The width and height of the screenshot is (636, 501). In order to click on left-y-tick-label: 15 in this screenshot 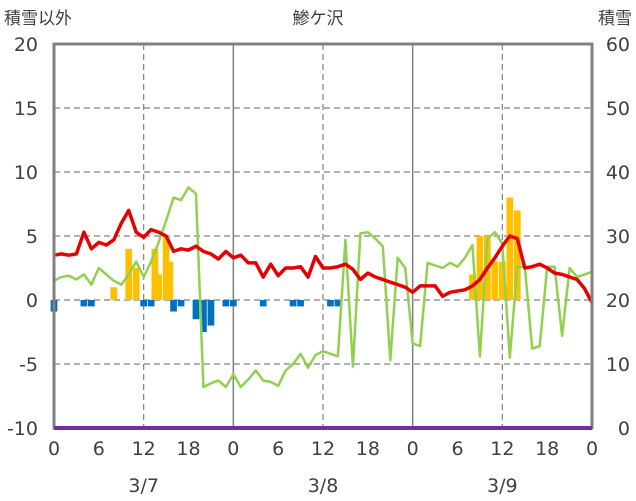, I will do `click(26, 109)`.